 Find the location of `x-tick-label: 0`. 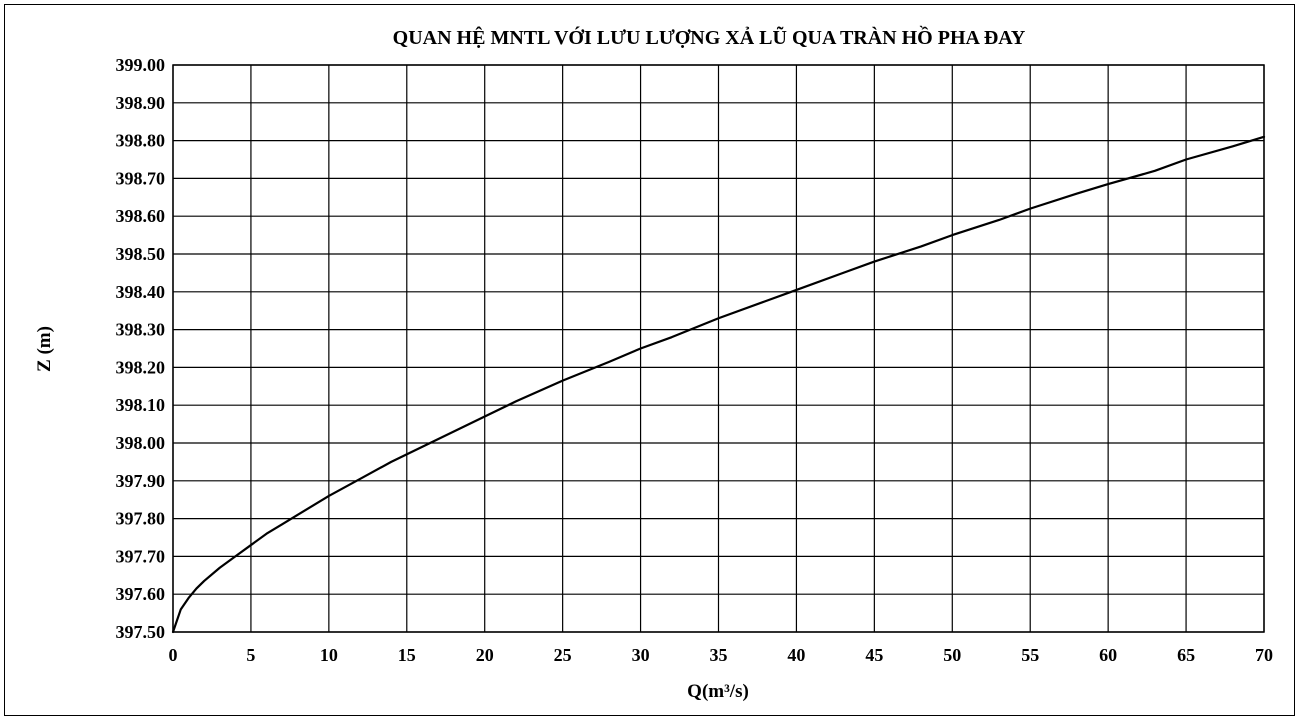

x-tick-label: 0 is located at coordinates (173, 655).